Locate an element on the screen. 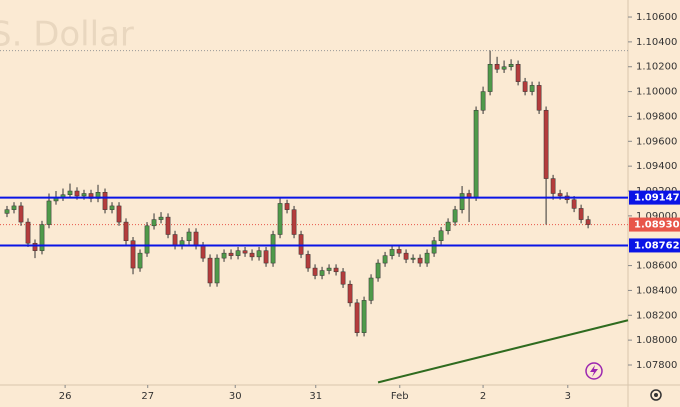 This screenshot has width=680, height=407. watermark: S. Dollar is located at coordinates (67, 35).